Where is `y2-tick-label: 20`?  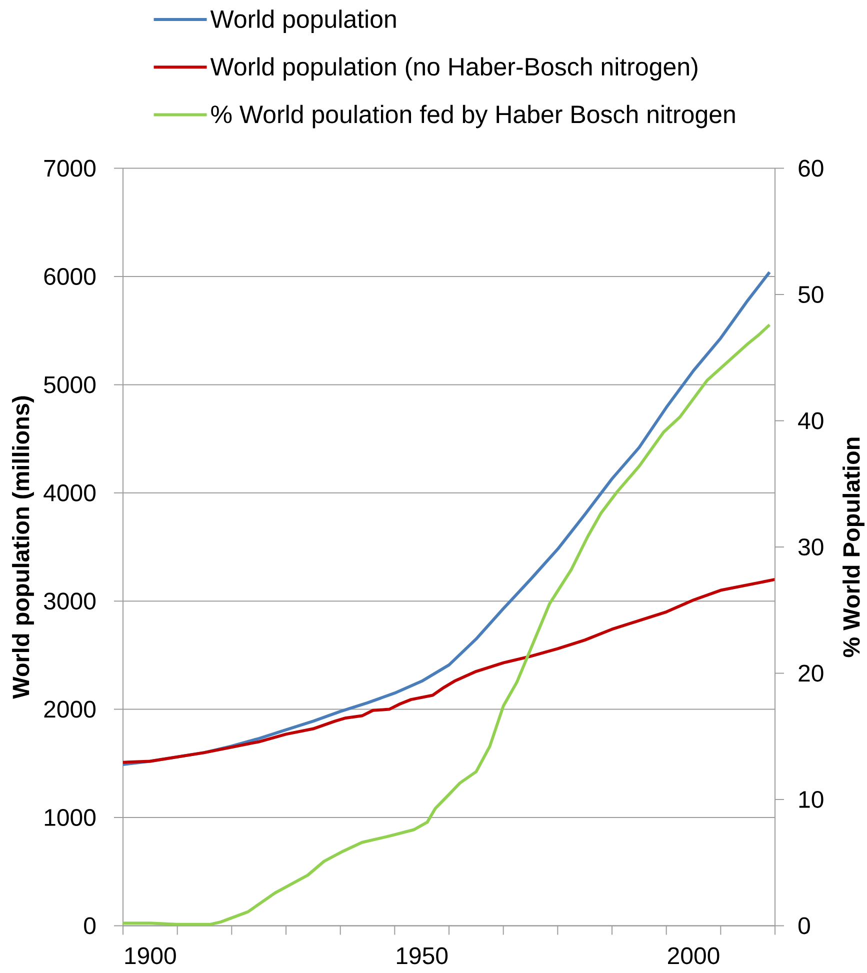 y2-tick-label: 20 is located at coordinates (811, 673).